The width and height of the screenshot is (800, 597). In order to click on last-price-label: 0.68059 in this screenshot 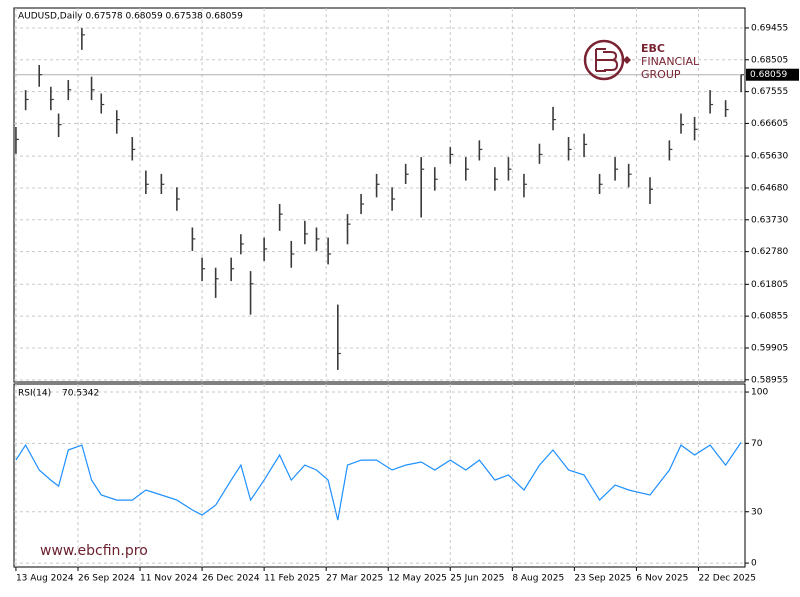, I will do `click(768, 75)`.